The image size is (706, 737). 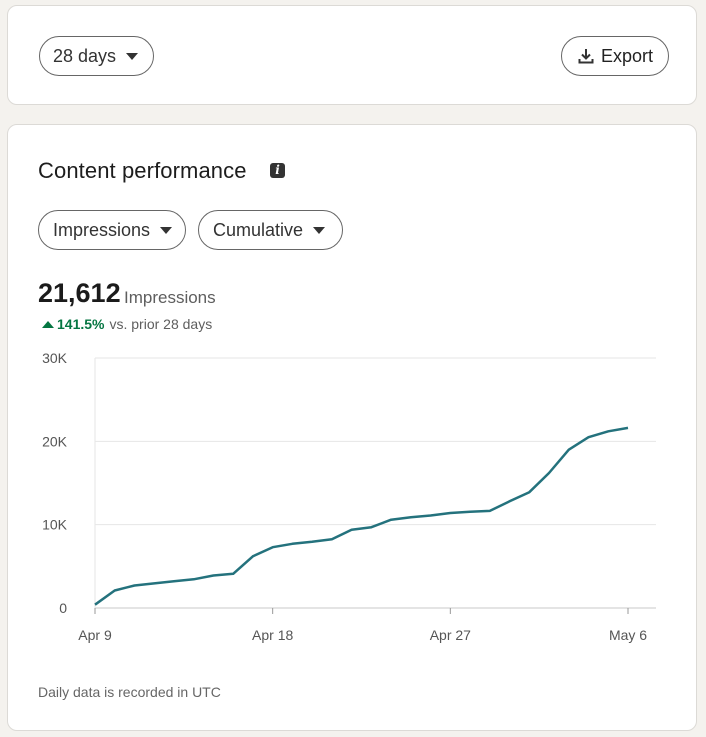 What do you see at coordinates (81, 324) in the screenshot?
I see `change-percent: 141.5%` at bounding box center [81, 324].